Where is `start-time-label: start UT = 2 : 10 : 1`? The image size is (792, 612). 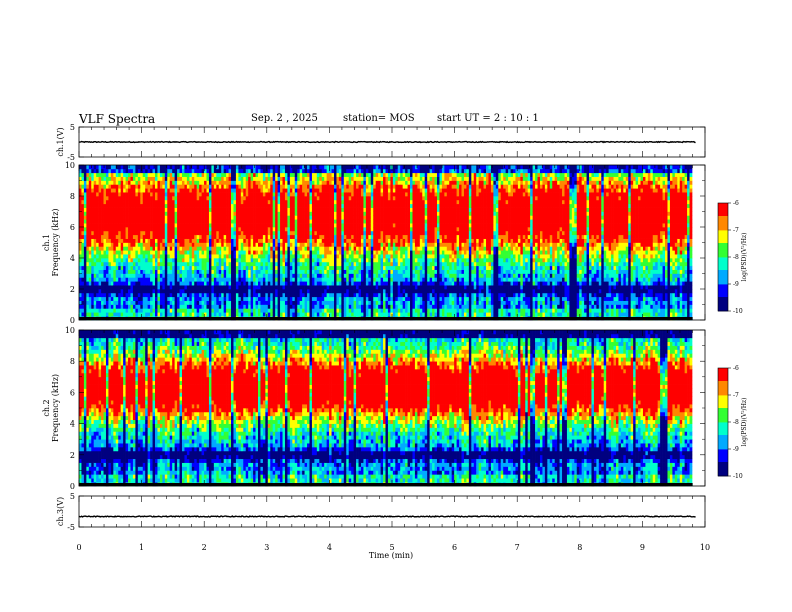 start-time-label: start UT = 2 : 10 : 1 is located at coordinates (488, 118).